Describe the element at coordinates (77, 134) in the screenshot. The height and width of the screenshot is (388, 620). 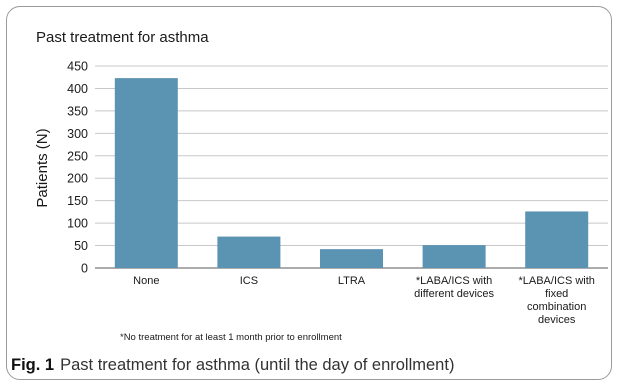
I see `y-tick-label: 300` at that location.